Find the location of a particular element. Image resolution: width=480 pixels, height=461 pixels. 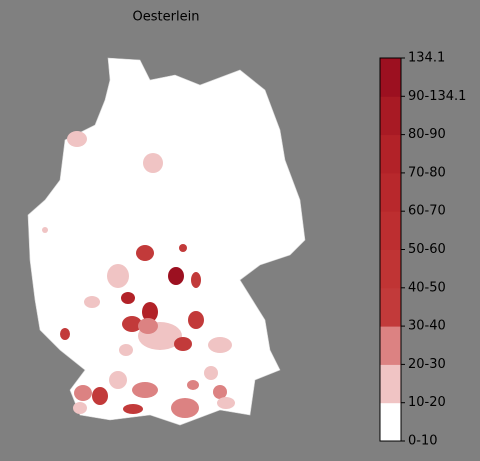

colorbar-label: 80-90 is located at coordinates (427, 134).